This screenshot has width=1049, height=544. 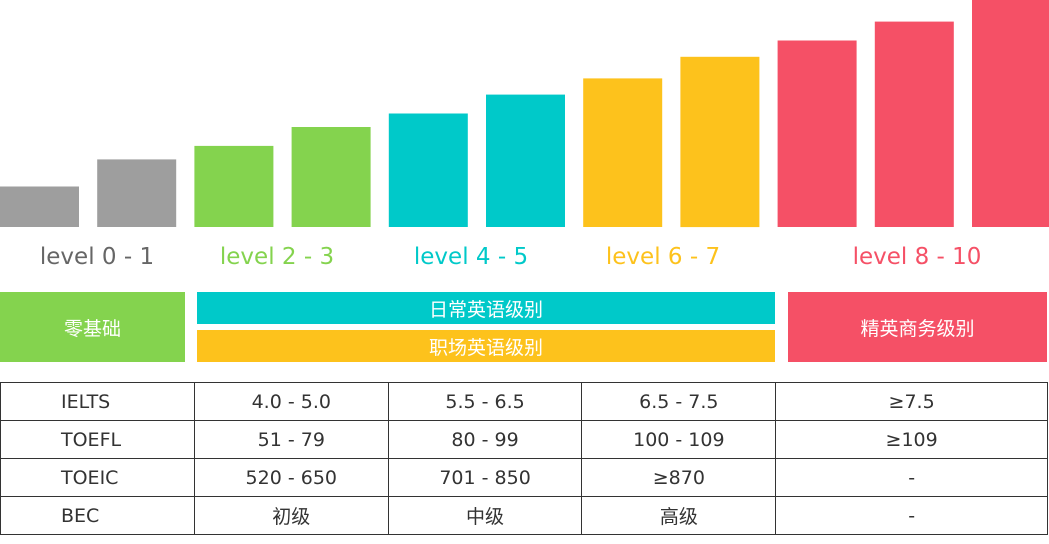 What do you see at coordinates (679, 439) in the screenshot?
I see `table-cell: 100 - 109` at bounding box center [679, 439].